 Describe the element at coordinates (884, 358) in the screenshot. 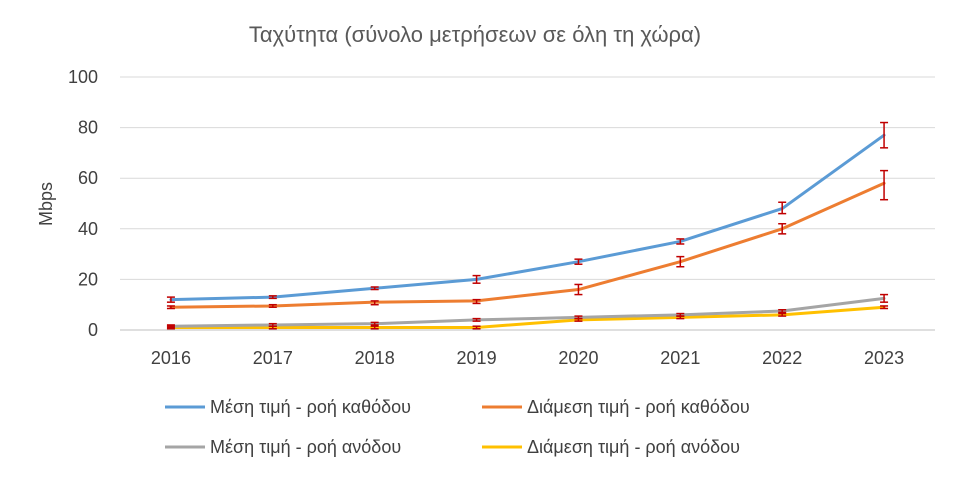

I see `x-tick-label: 2023` at that location.